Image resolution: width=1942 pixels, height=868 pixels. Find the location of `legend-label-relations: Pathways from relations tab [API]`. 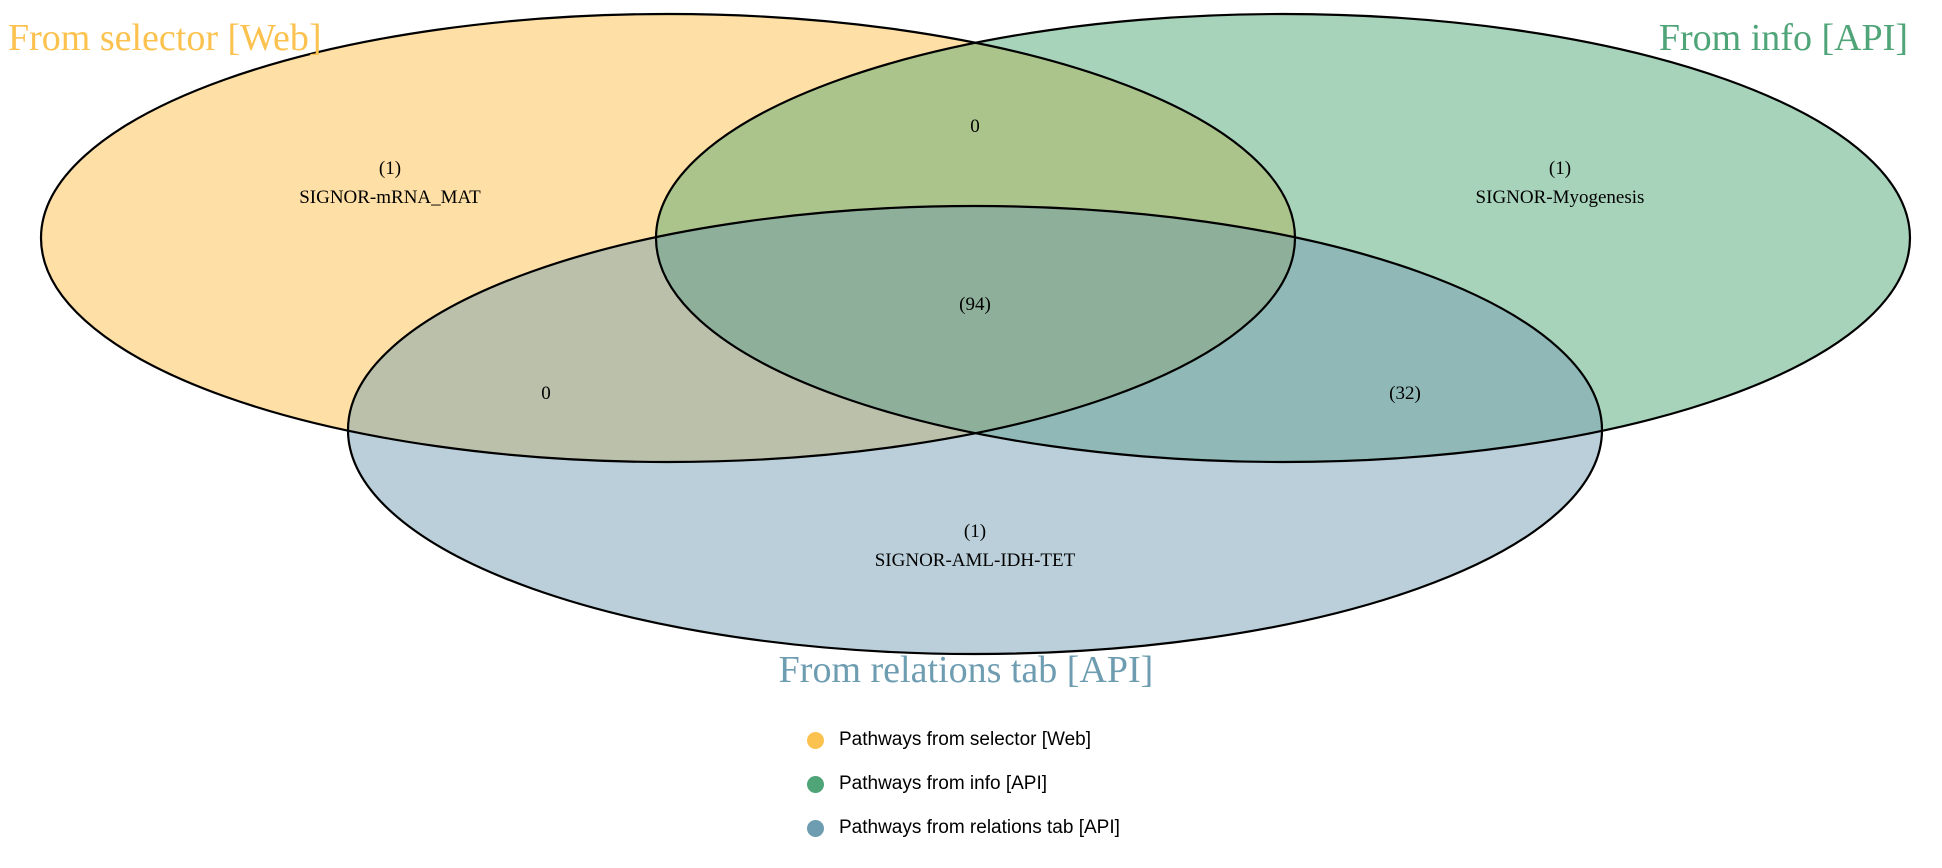

legend-label-relations: Pathways from relations tab [API] is located at coordinates (979, 827).